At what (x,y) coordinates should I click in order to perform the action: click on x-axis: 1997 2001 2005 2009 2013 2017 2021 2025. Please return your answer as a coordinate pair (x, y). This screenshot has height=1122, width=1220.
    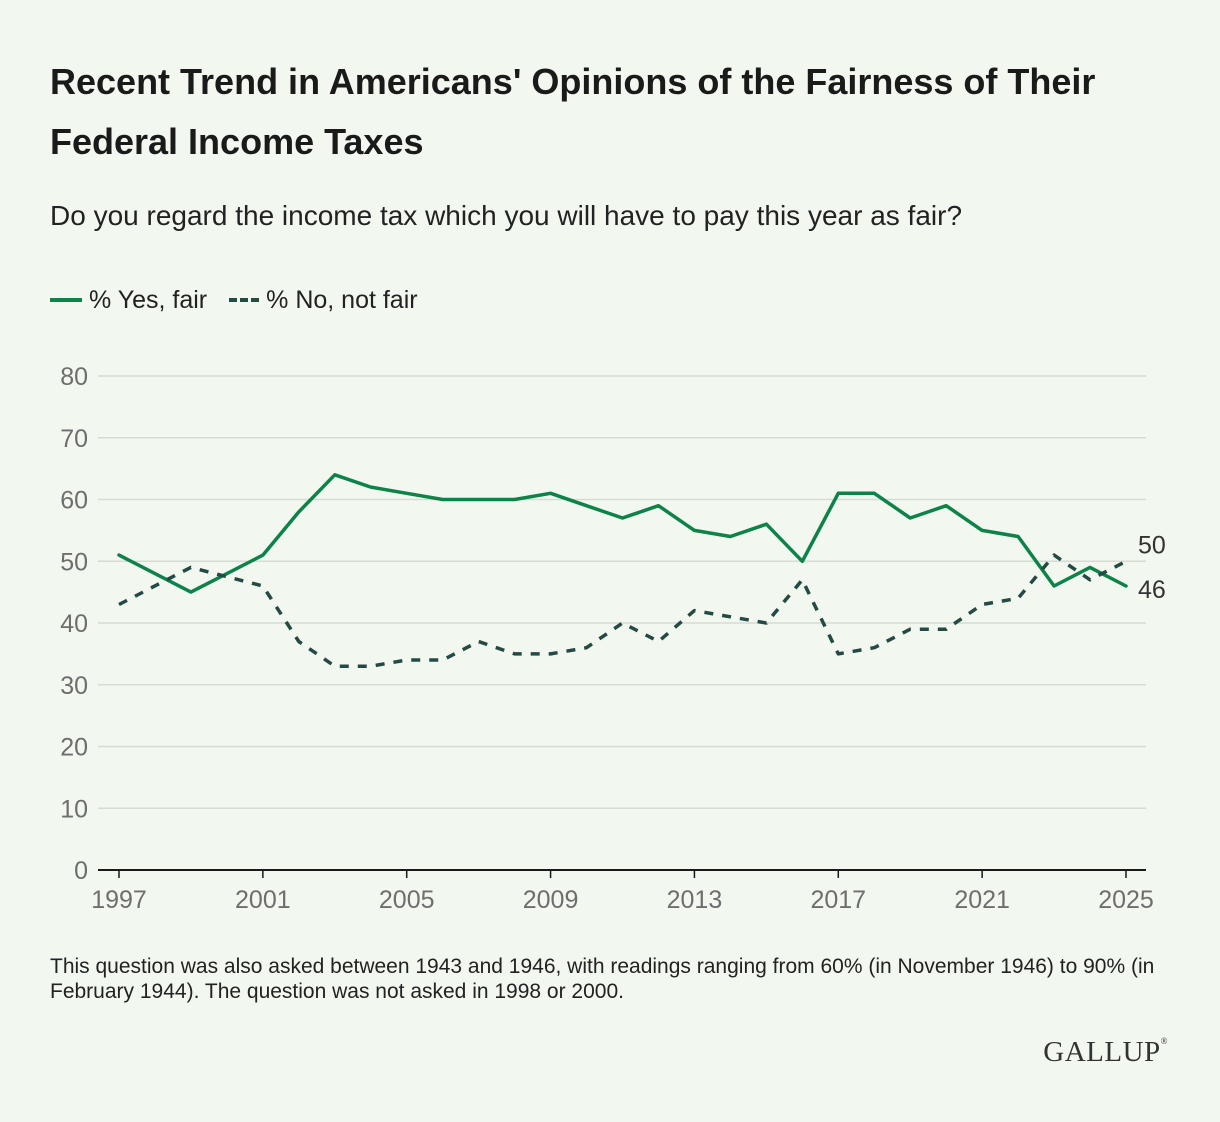
    Looking at the image, I should click on (622, 892).